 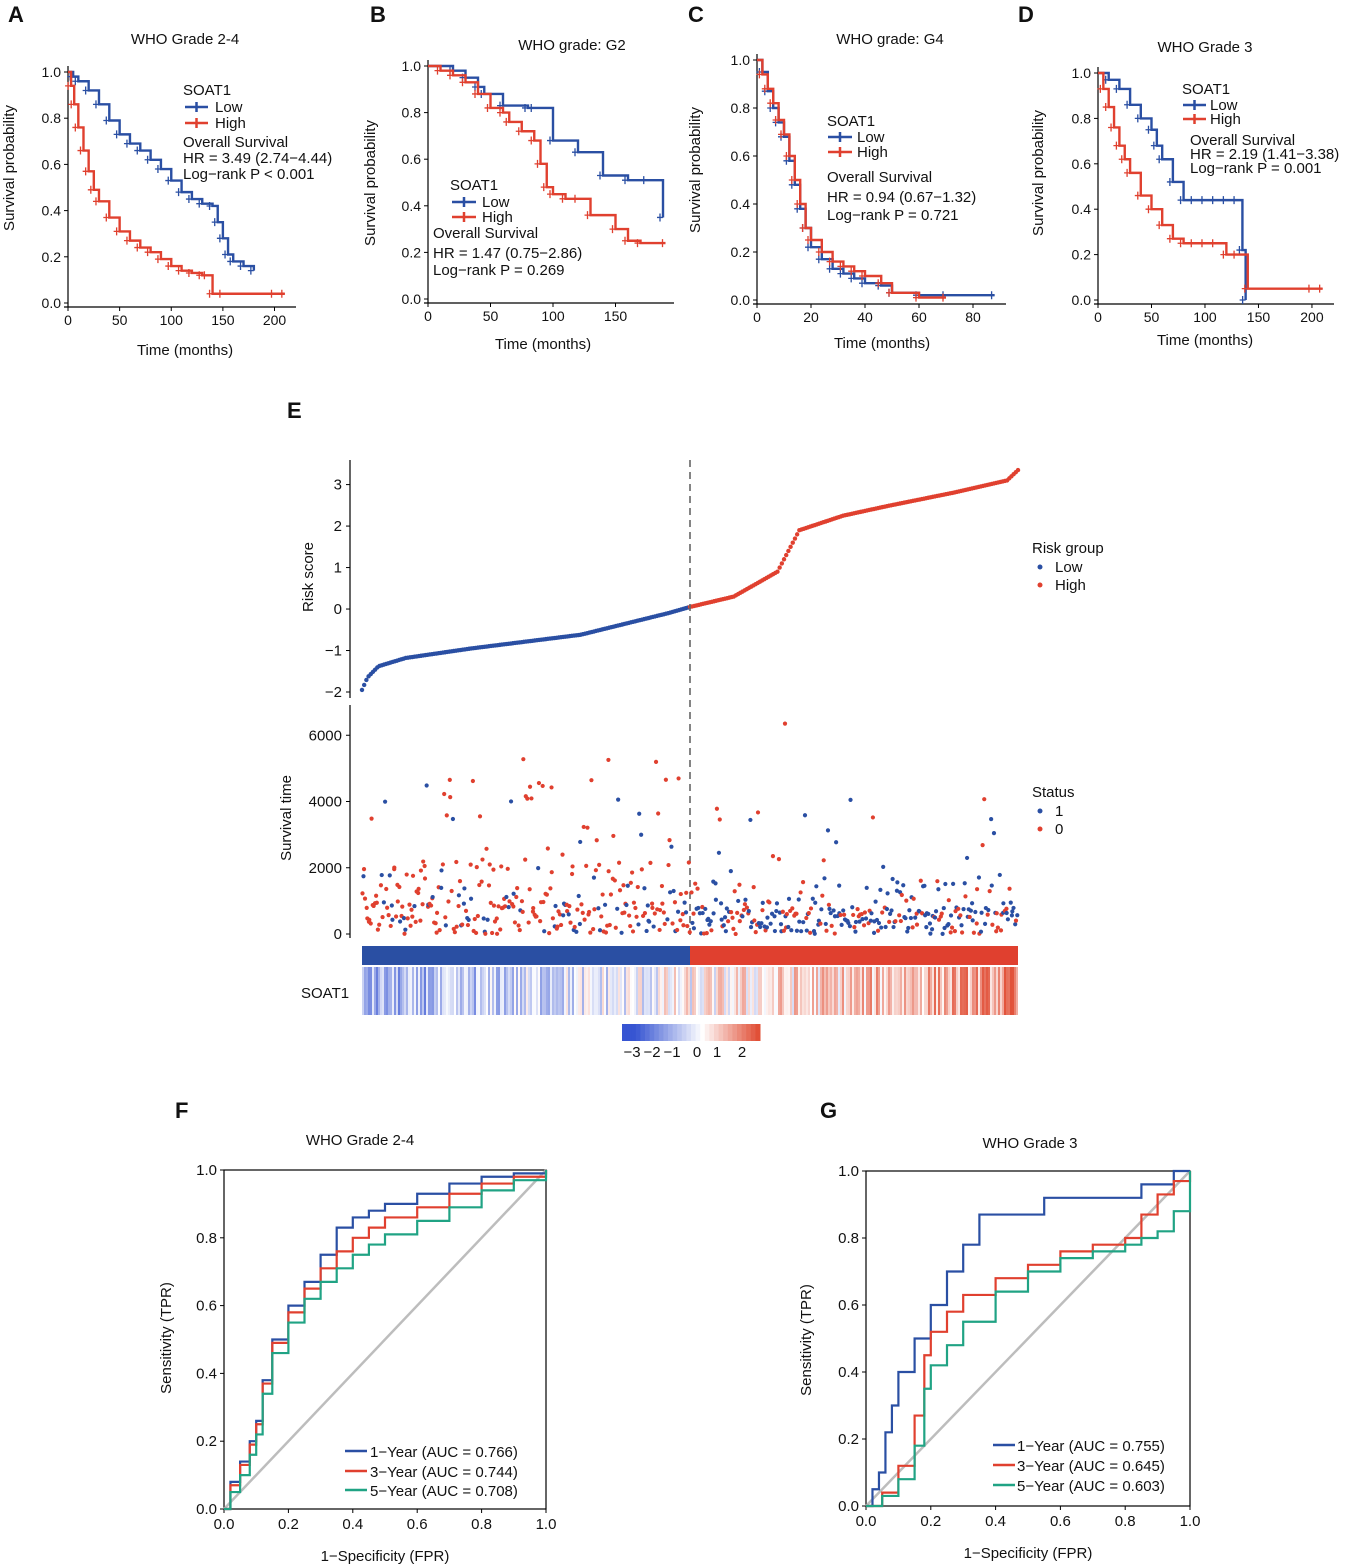 What do you see at coordinates (779, 567) in the screenshot?
I see `risk-point` at bounding box center [779, 567].